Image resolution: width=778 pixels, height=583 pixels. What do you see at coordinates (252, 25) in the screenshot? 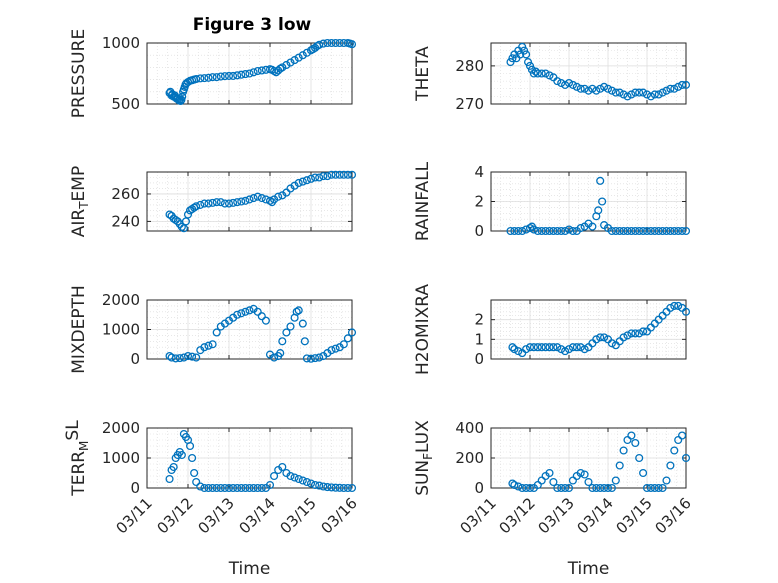
I see `figure-title: Figure 3 low` at bounding box center [252, 25].